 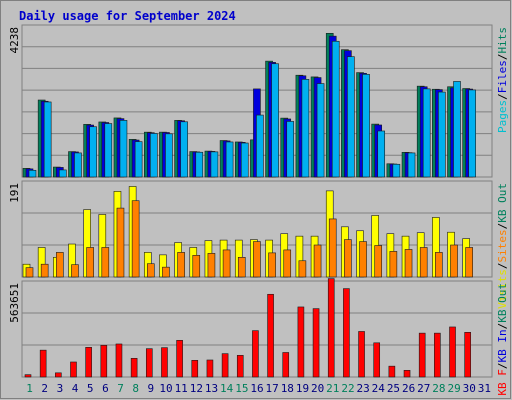 I want to click on x-tick-day-6: 6, so click(x=105, y=388).